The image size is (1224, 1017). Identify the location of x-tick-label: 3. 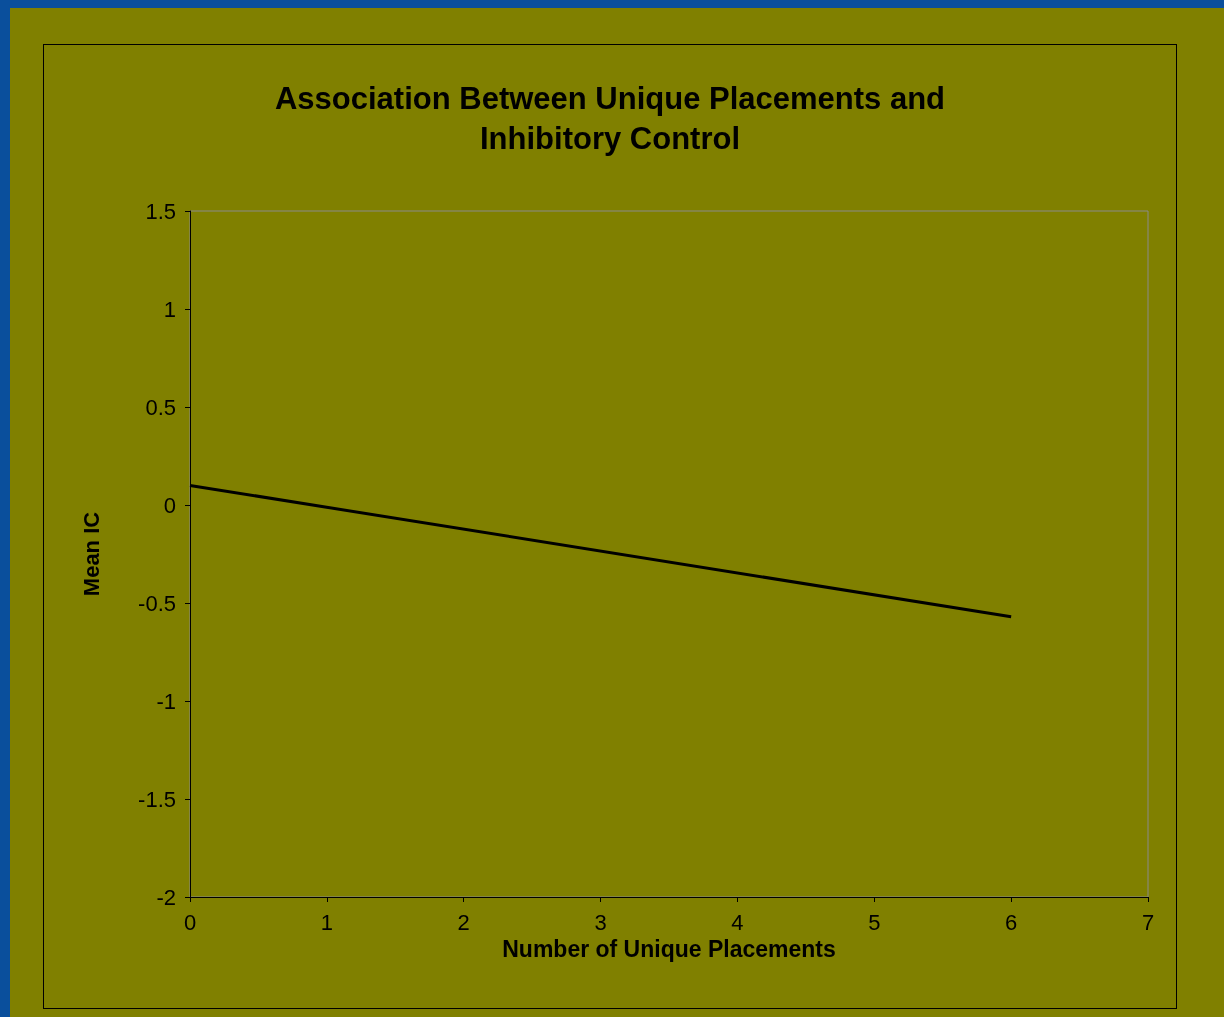
(600, 922).